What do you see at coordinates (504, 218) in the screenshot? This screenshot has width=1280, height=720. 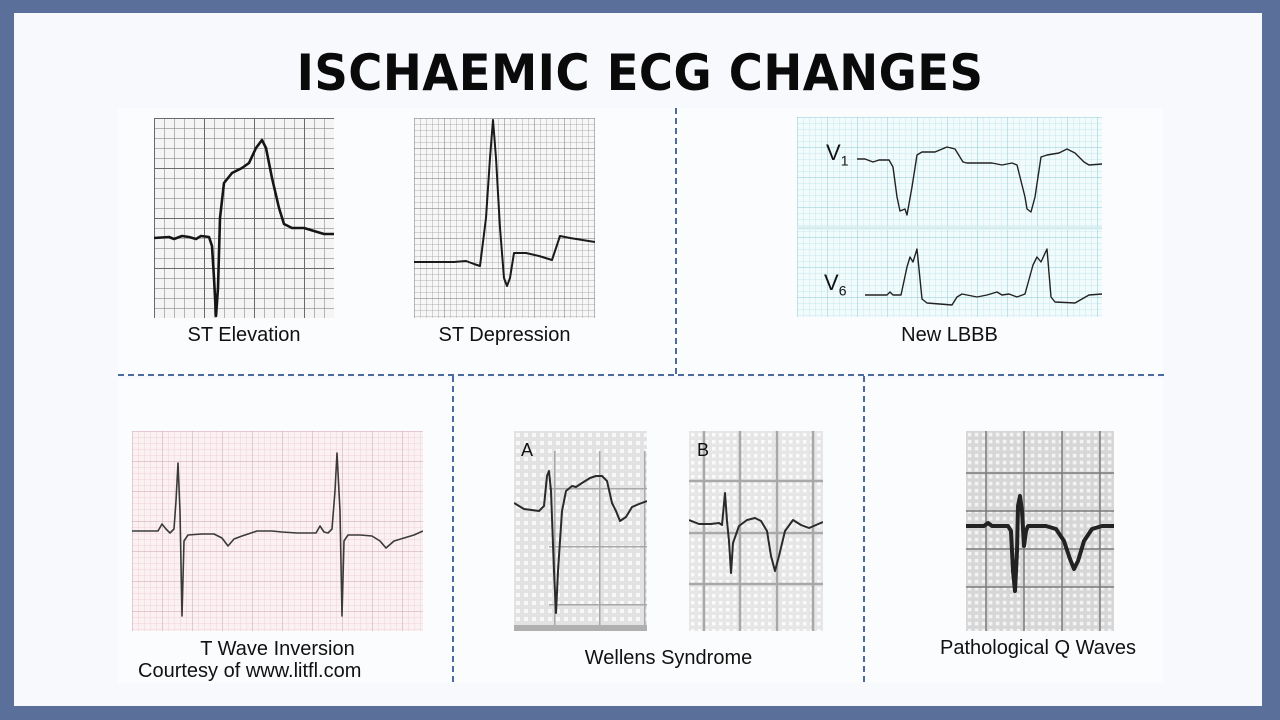 I see `st-depression-ecg` at bounding box center [504, 218].